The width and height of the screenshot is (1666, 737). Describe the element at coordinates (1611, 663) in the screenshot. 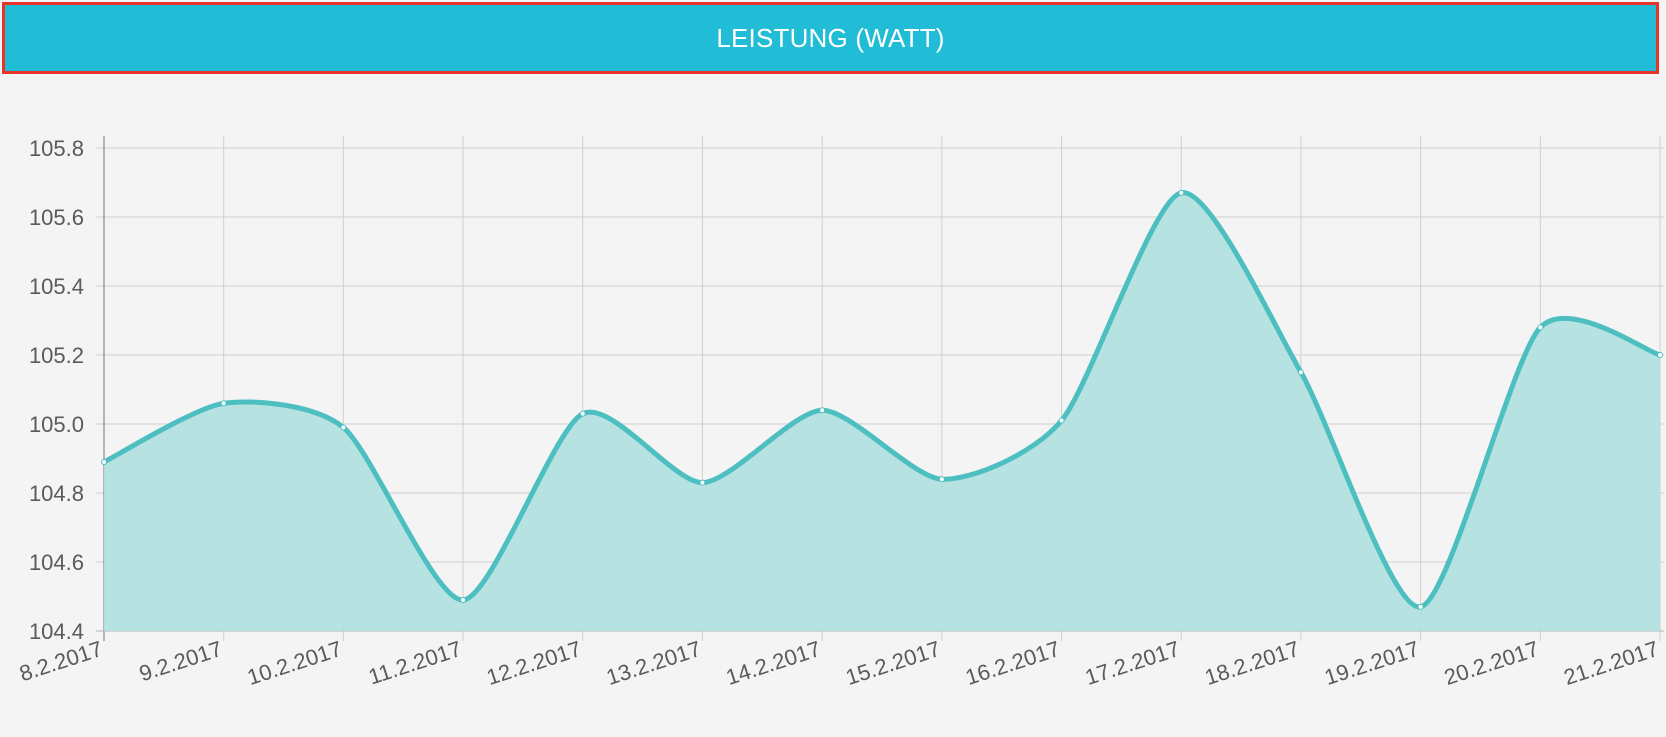

I see `x-tick-label: 21.2.2017` at that location.